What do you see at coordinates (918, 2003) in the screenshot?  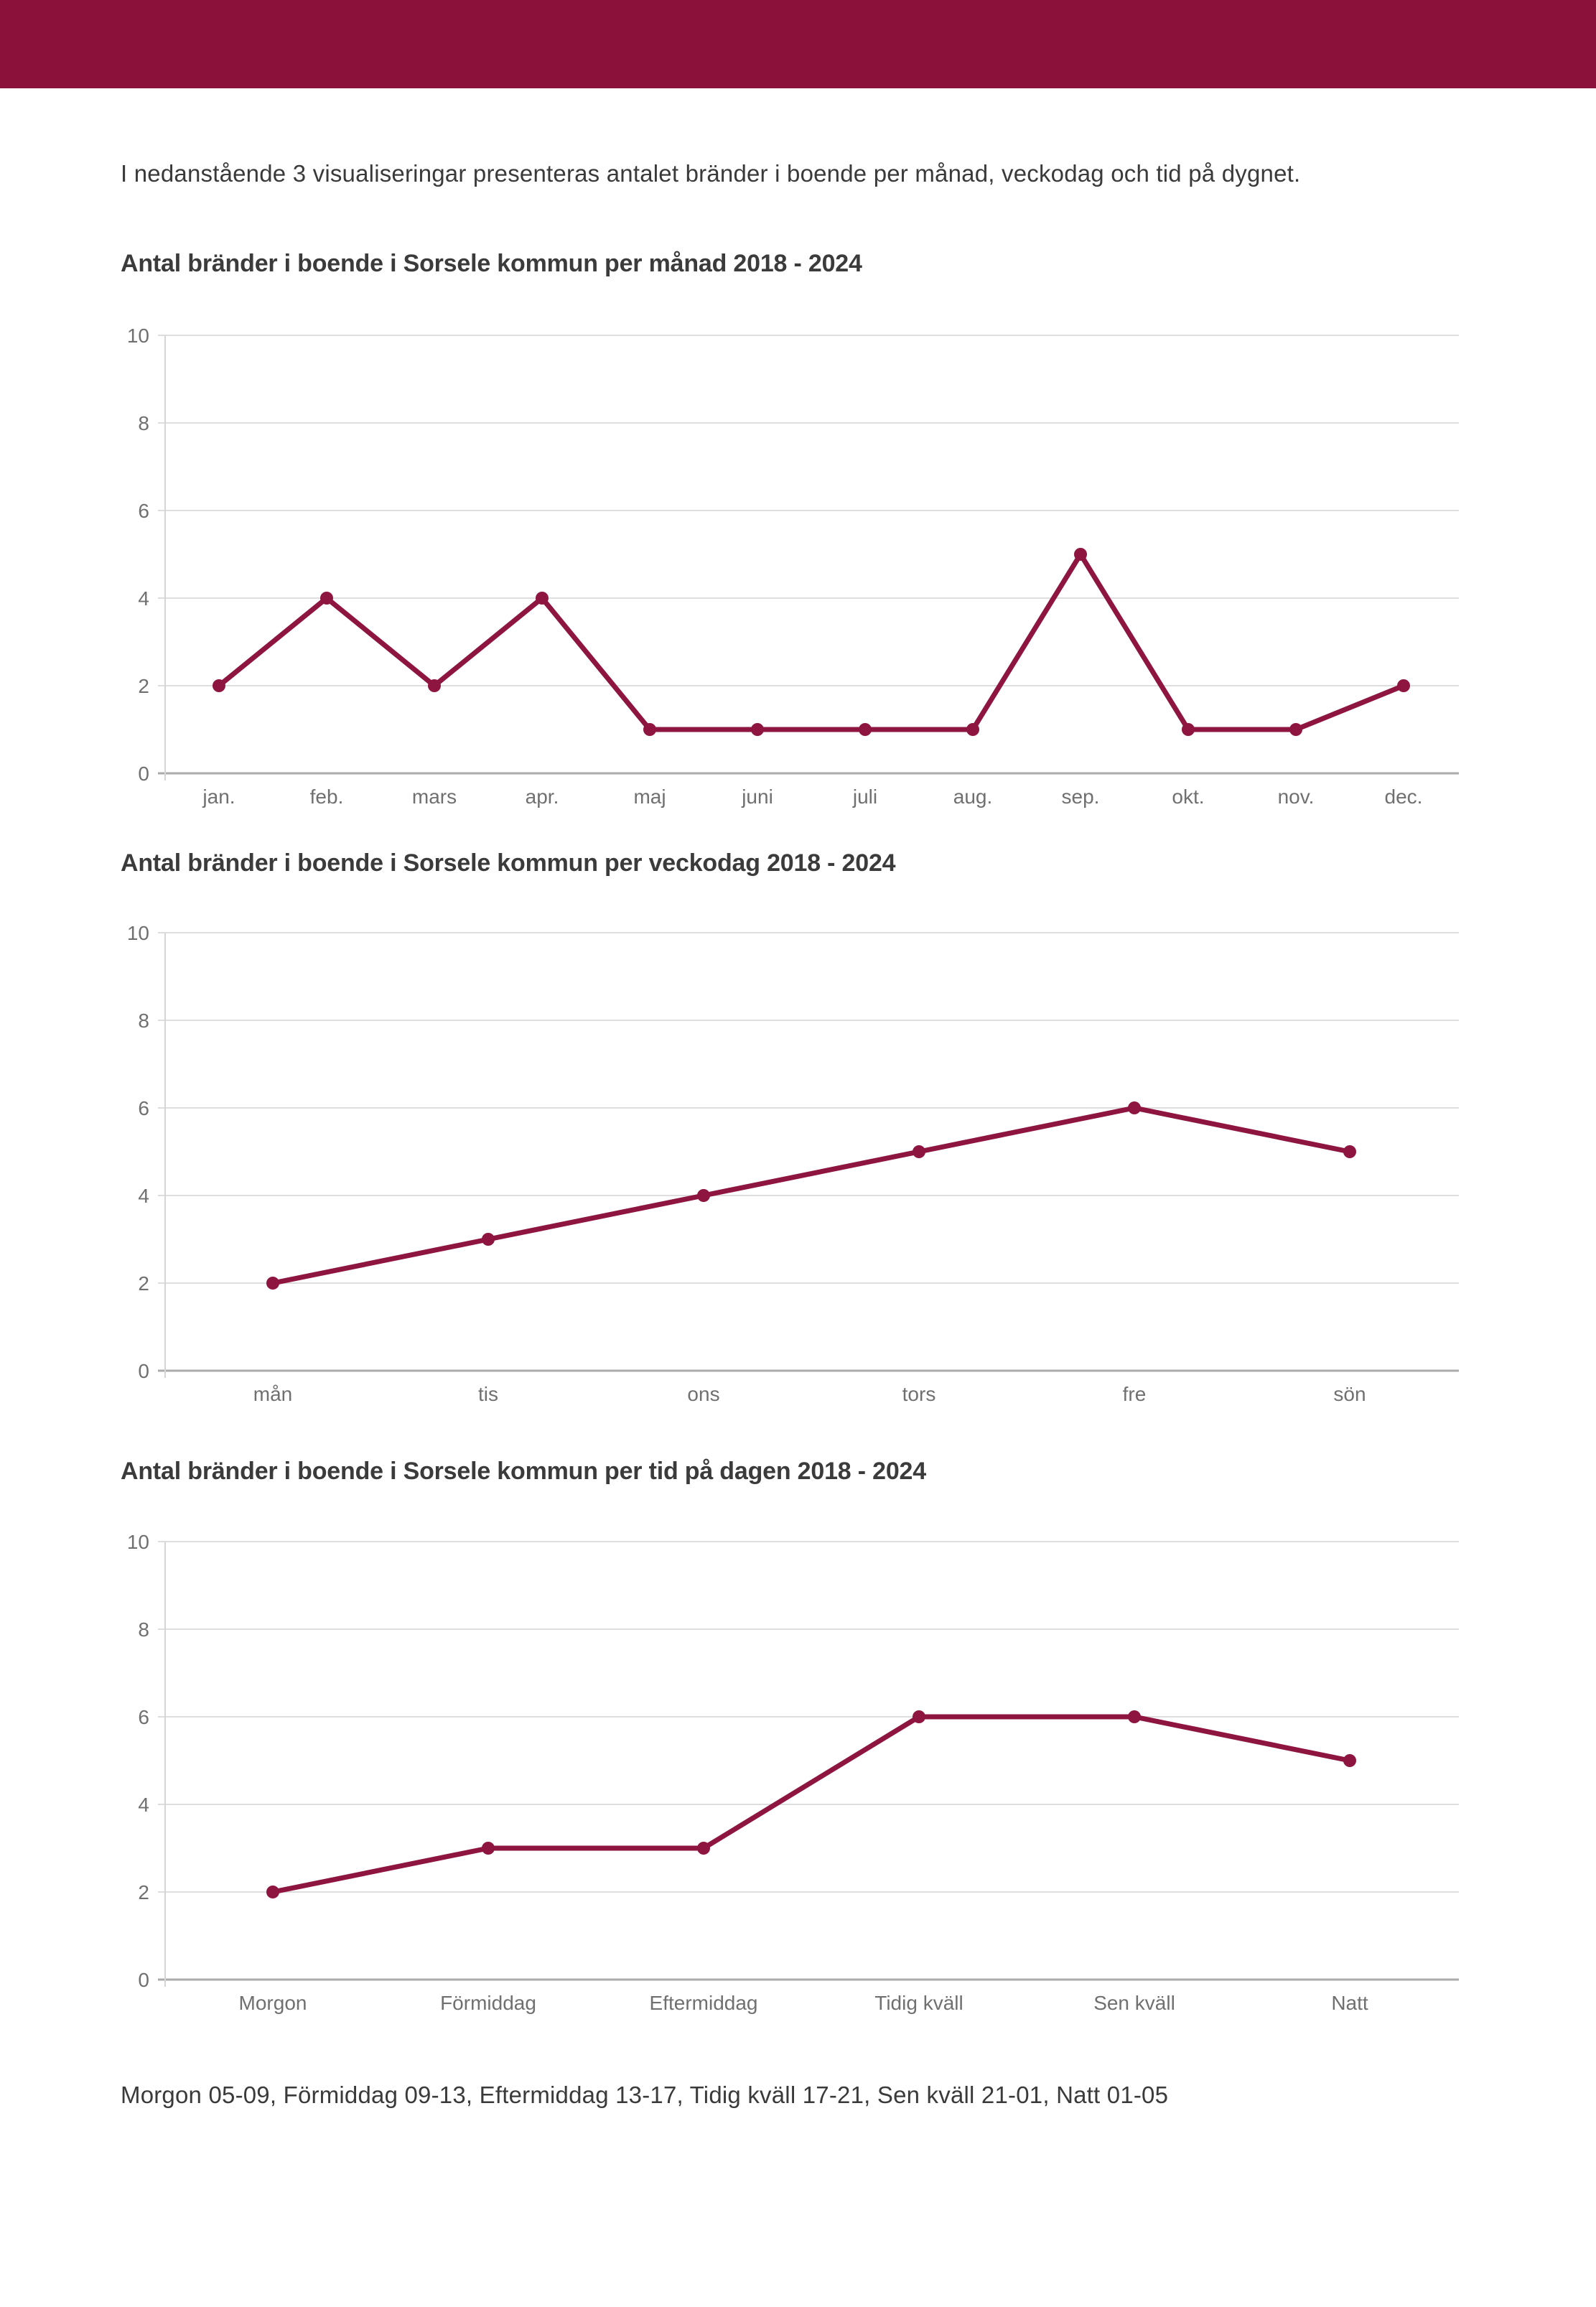 I see `x-tick-label: Tidig kväll` at bounding box center [918, 2003].